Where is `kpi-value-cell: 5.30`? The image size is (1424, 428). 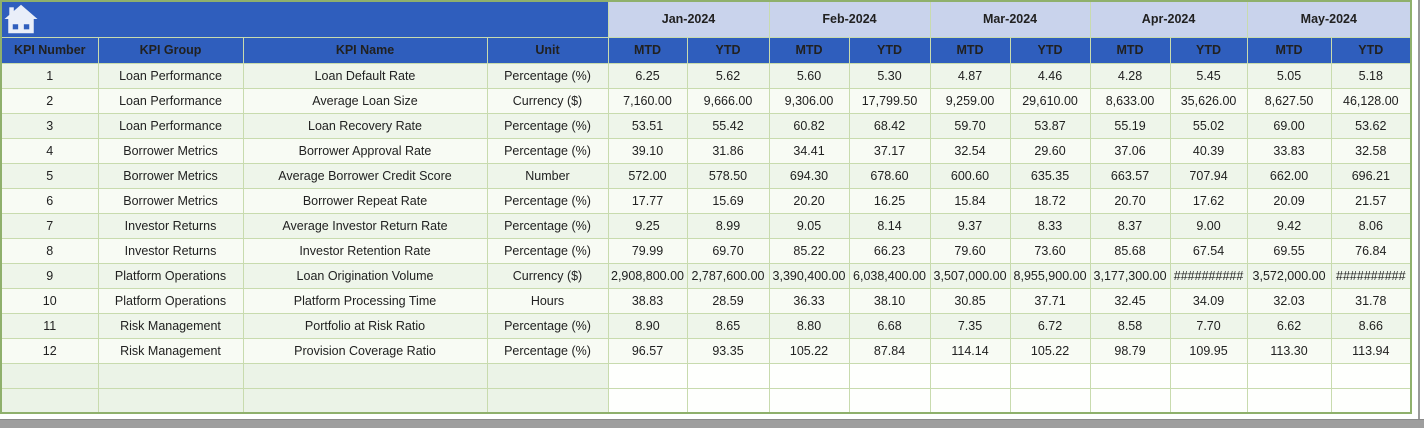 kpi-value-cell: 5.30 is located at coordinates (889, 75).